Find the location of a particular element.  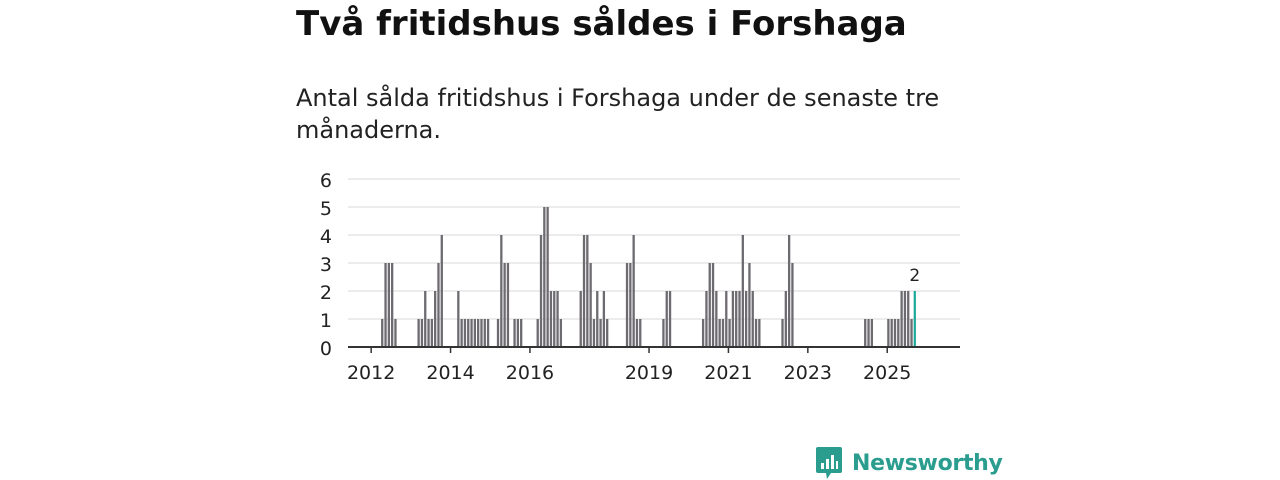

y-axis-ticks: 0 1 2 3 4 5 6 is located at coordinates (326, 265).